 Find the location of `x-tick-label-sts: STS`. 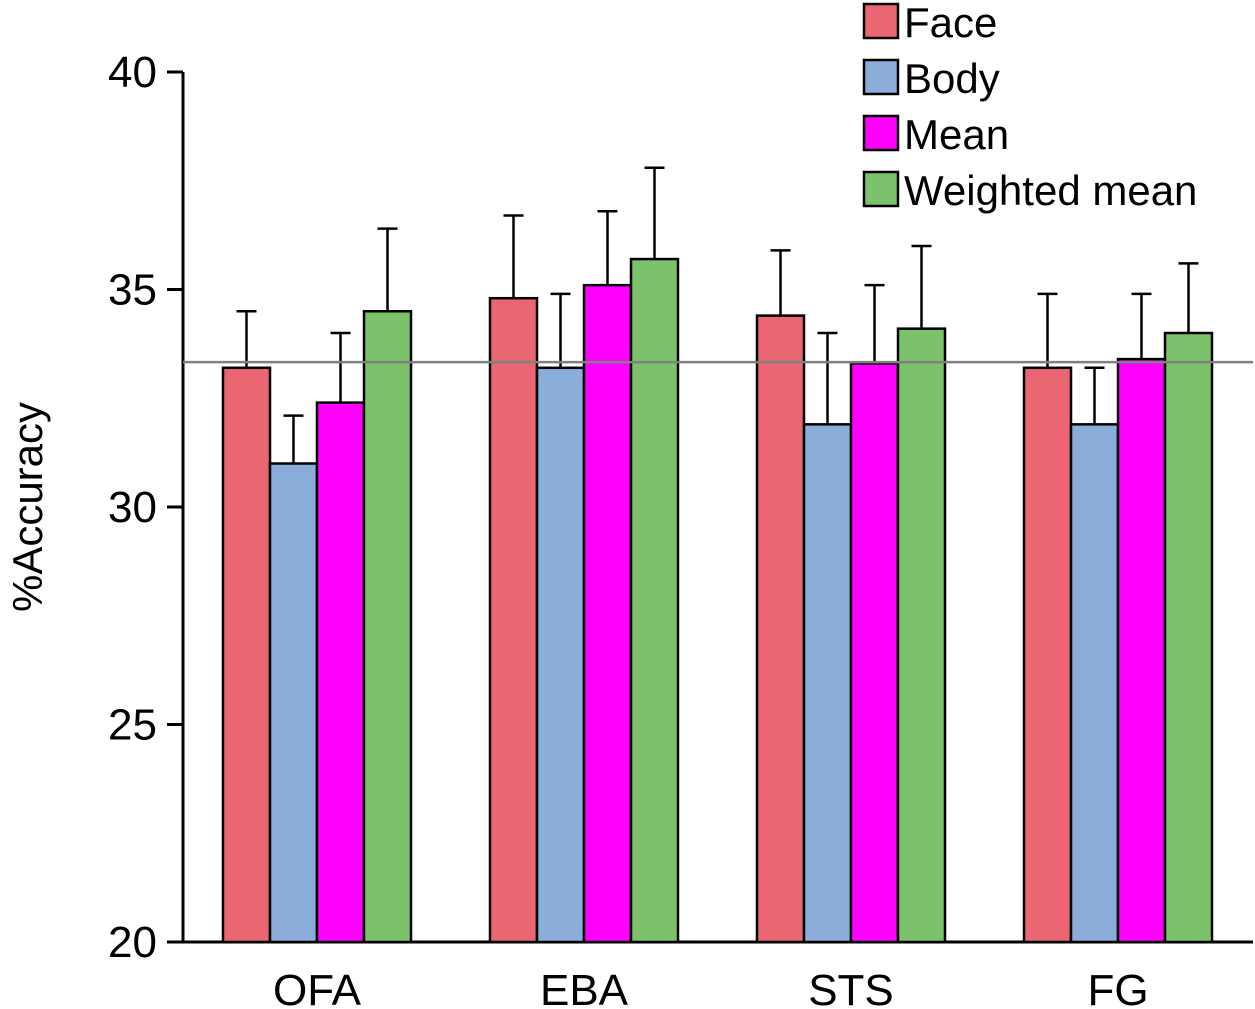

x-tick-label-sts: STS is located at coordinates (851, 987).